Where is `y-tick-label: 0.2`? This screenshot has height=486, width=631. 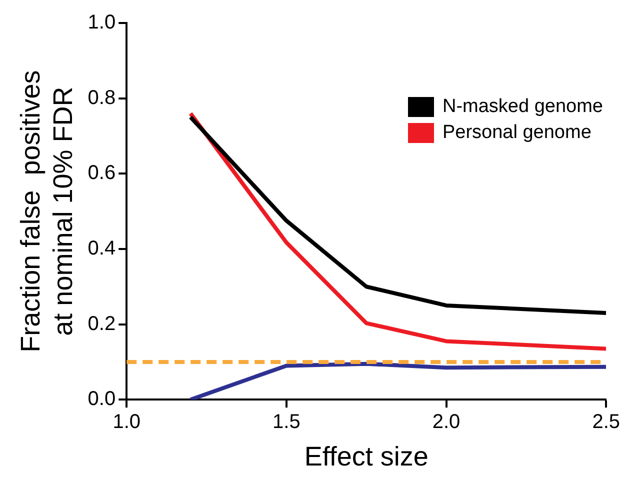 y-tick-label: 0.2 is located at coordinates (102, 323).